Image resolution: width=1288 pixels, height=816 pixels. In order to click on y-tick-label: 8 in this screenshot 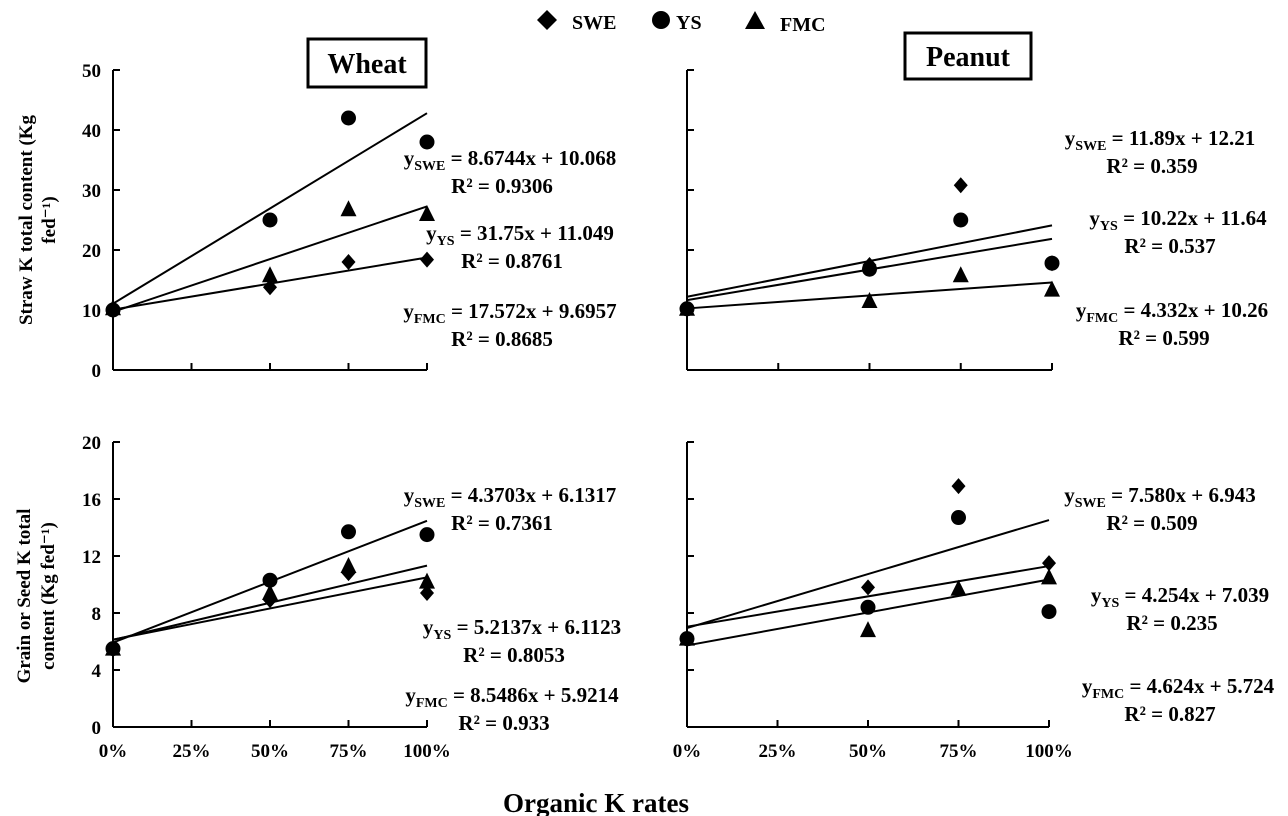, I will do `click(97, 614)`.